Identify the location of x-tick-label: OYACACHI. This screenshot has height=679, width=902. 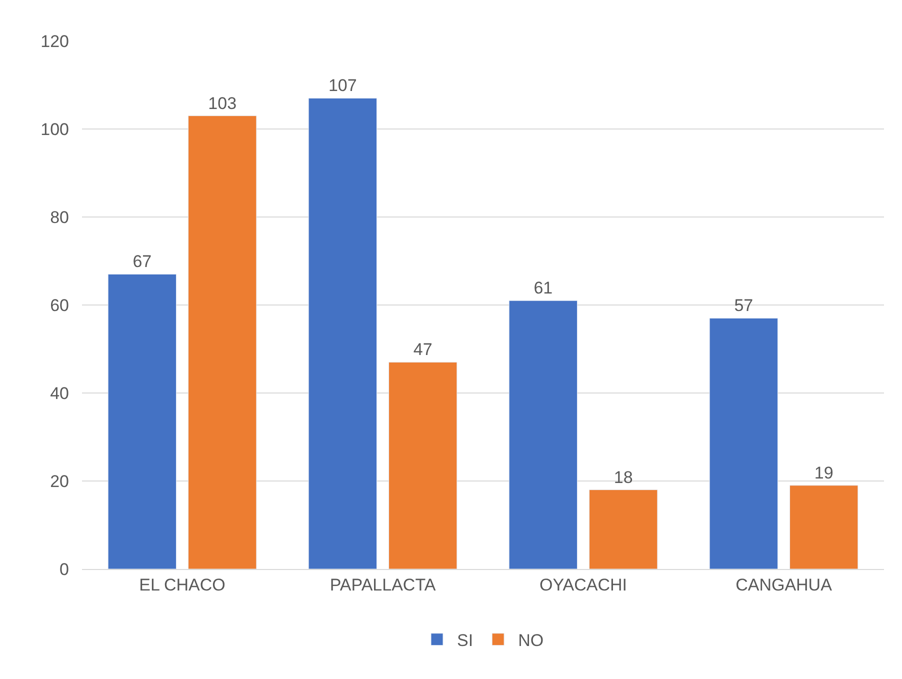
(583, 584).